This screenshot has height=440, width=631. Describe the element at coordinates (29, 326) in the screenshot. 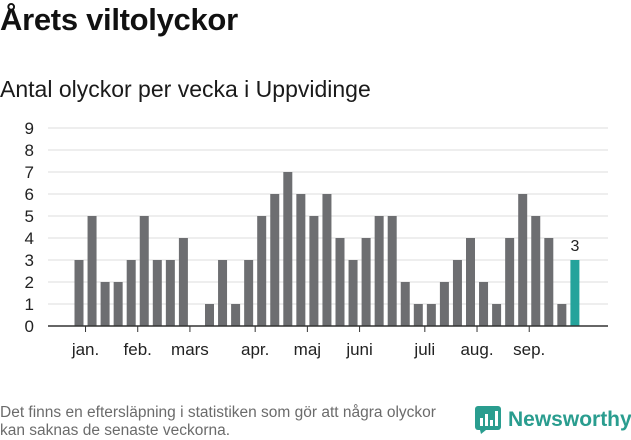

I see `y-tick-label: 0` at that location.